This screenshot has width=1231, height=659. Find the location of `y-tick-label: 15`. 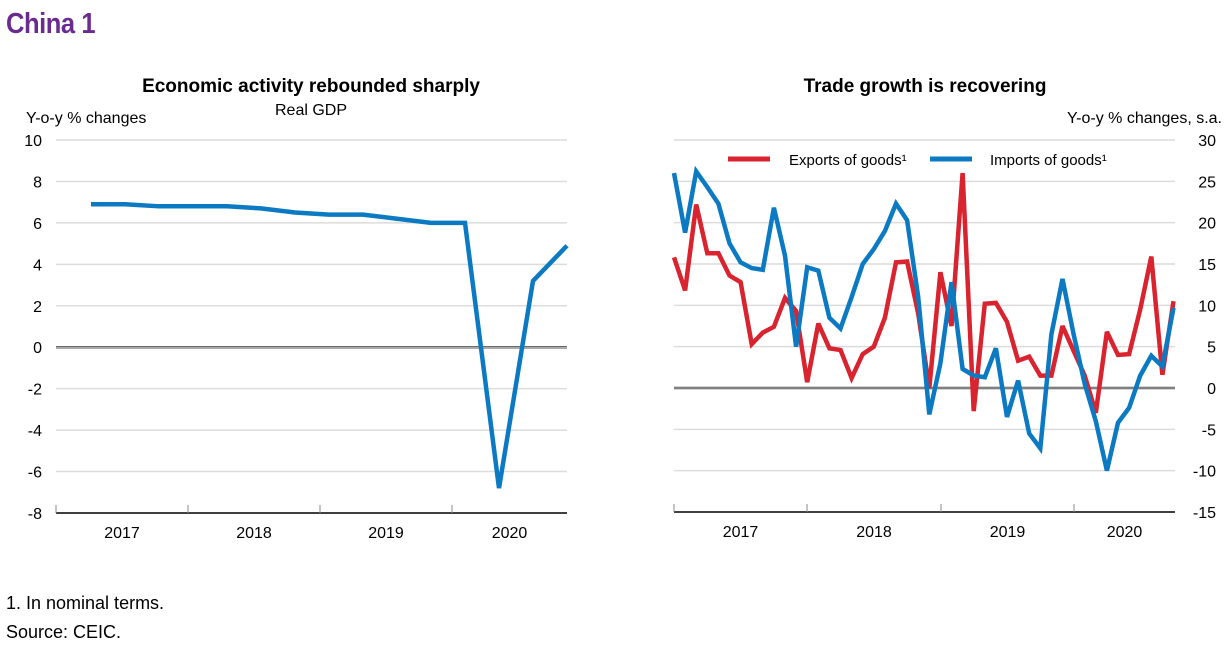

y-tick-label: 15 is located at coordinates (1207, 265).